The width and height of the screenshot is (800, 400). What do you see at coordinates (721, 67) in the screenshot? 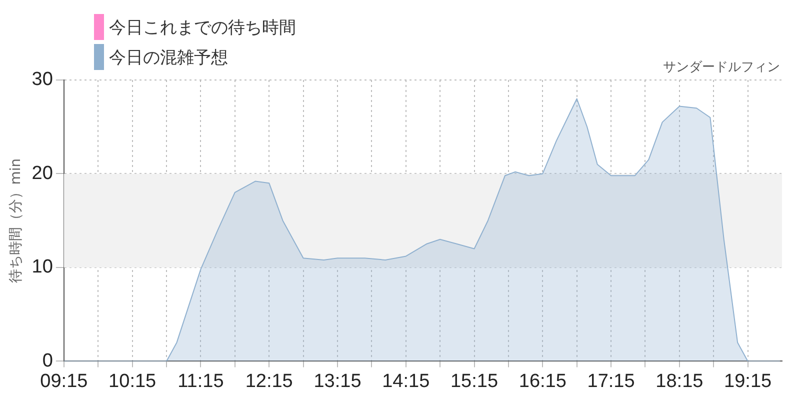
I see `chart-subtitle: サンダードルフィン` at bounding box center [721, 67].